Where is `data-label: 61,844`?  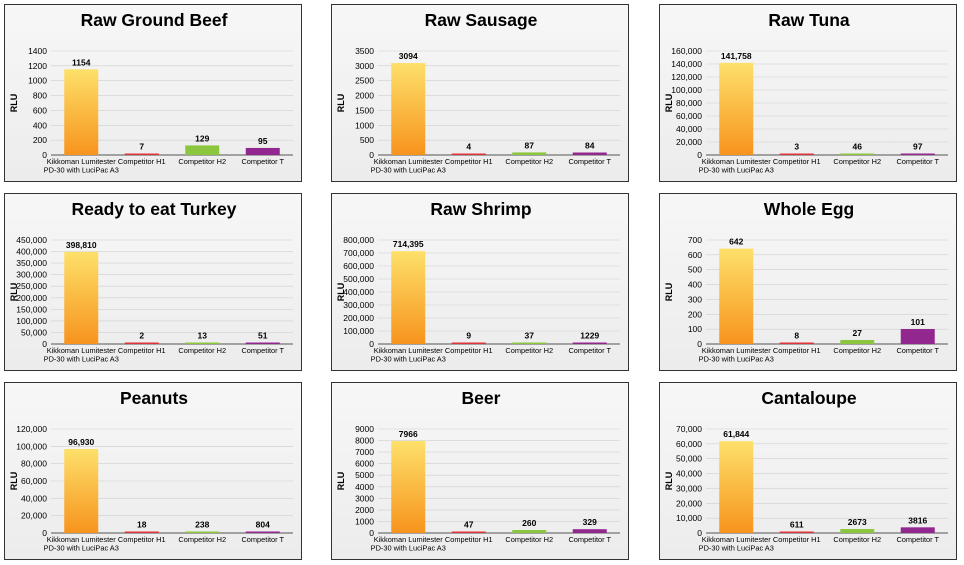 data-label: 61,844 is located at coordinates (736, 434).